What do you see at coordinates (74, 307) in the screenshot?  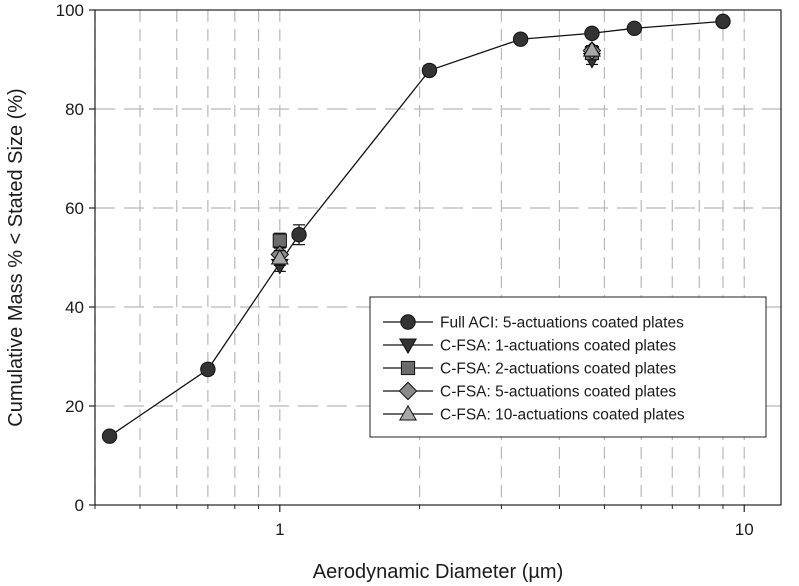 I see `y-tick-label: 40` at bounding box center [74, 307].